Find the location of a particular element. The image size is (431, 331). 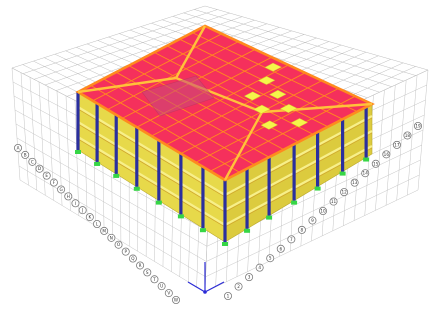

grid-bubble-label: 17 is located at coordinates (397, 144).